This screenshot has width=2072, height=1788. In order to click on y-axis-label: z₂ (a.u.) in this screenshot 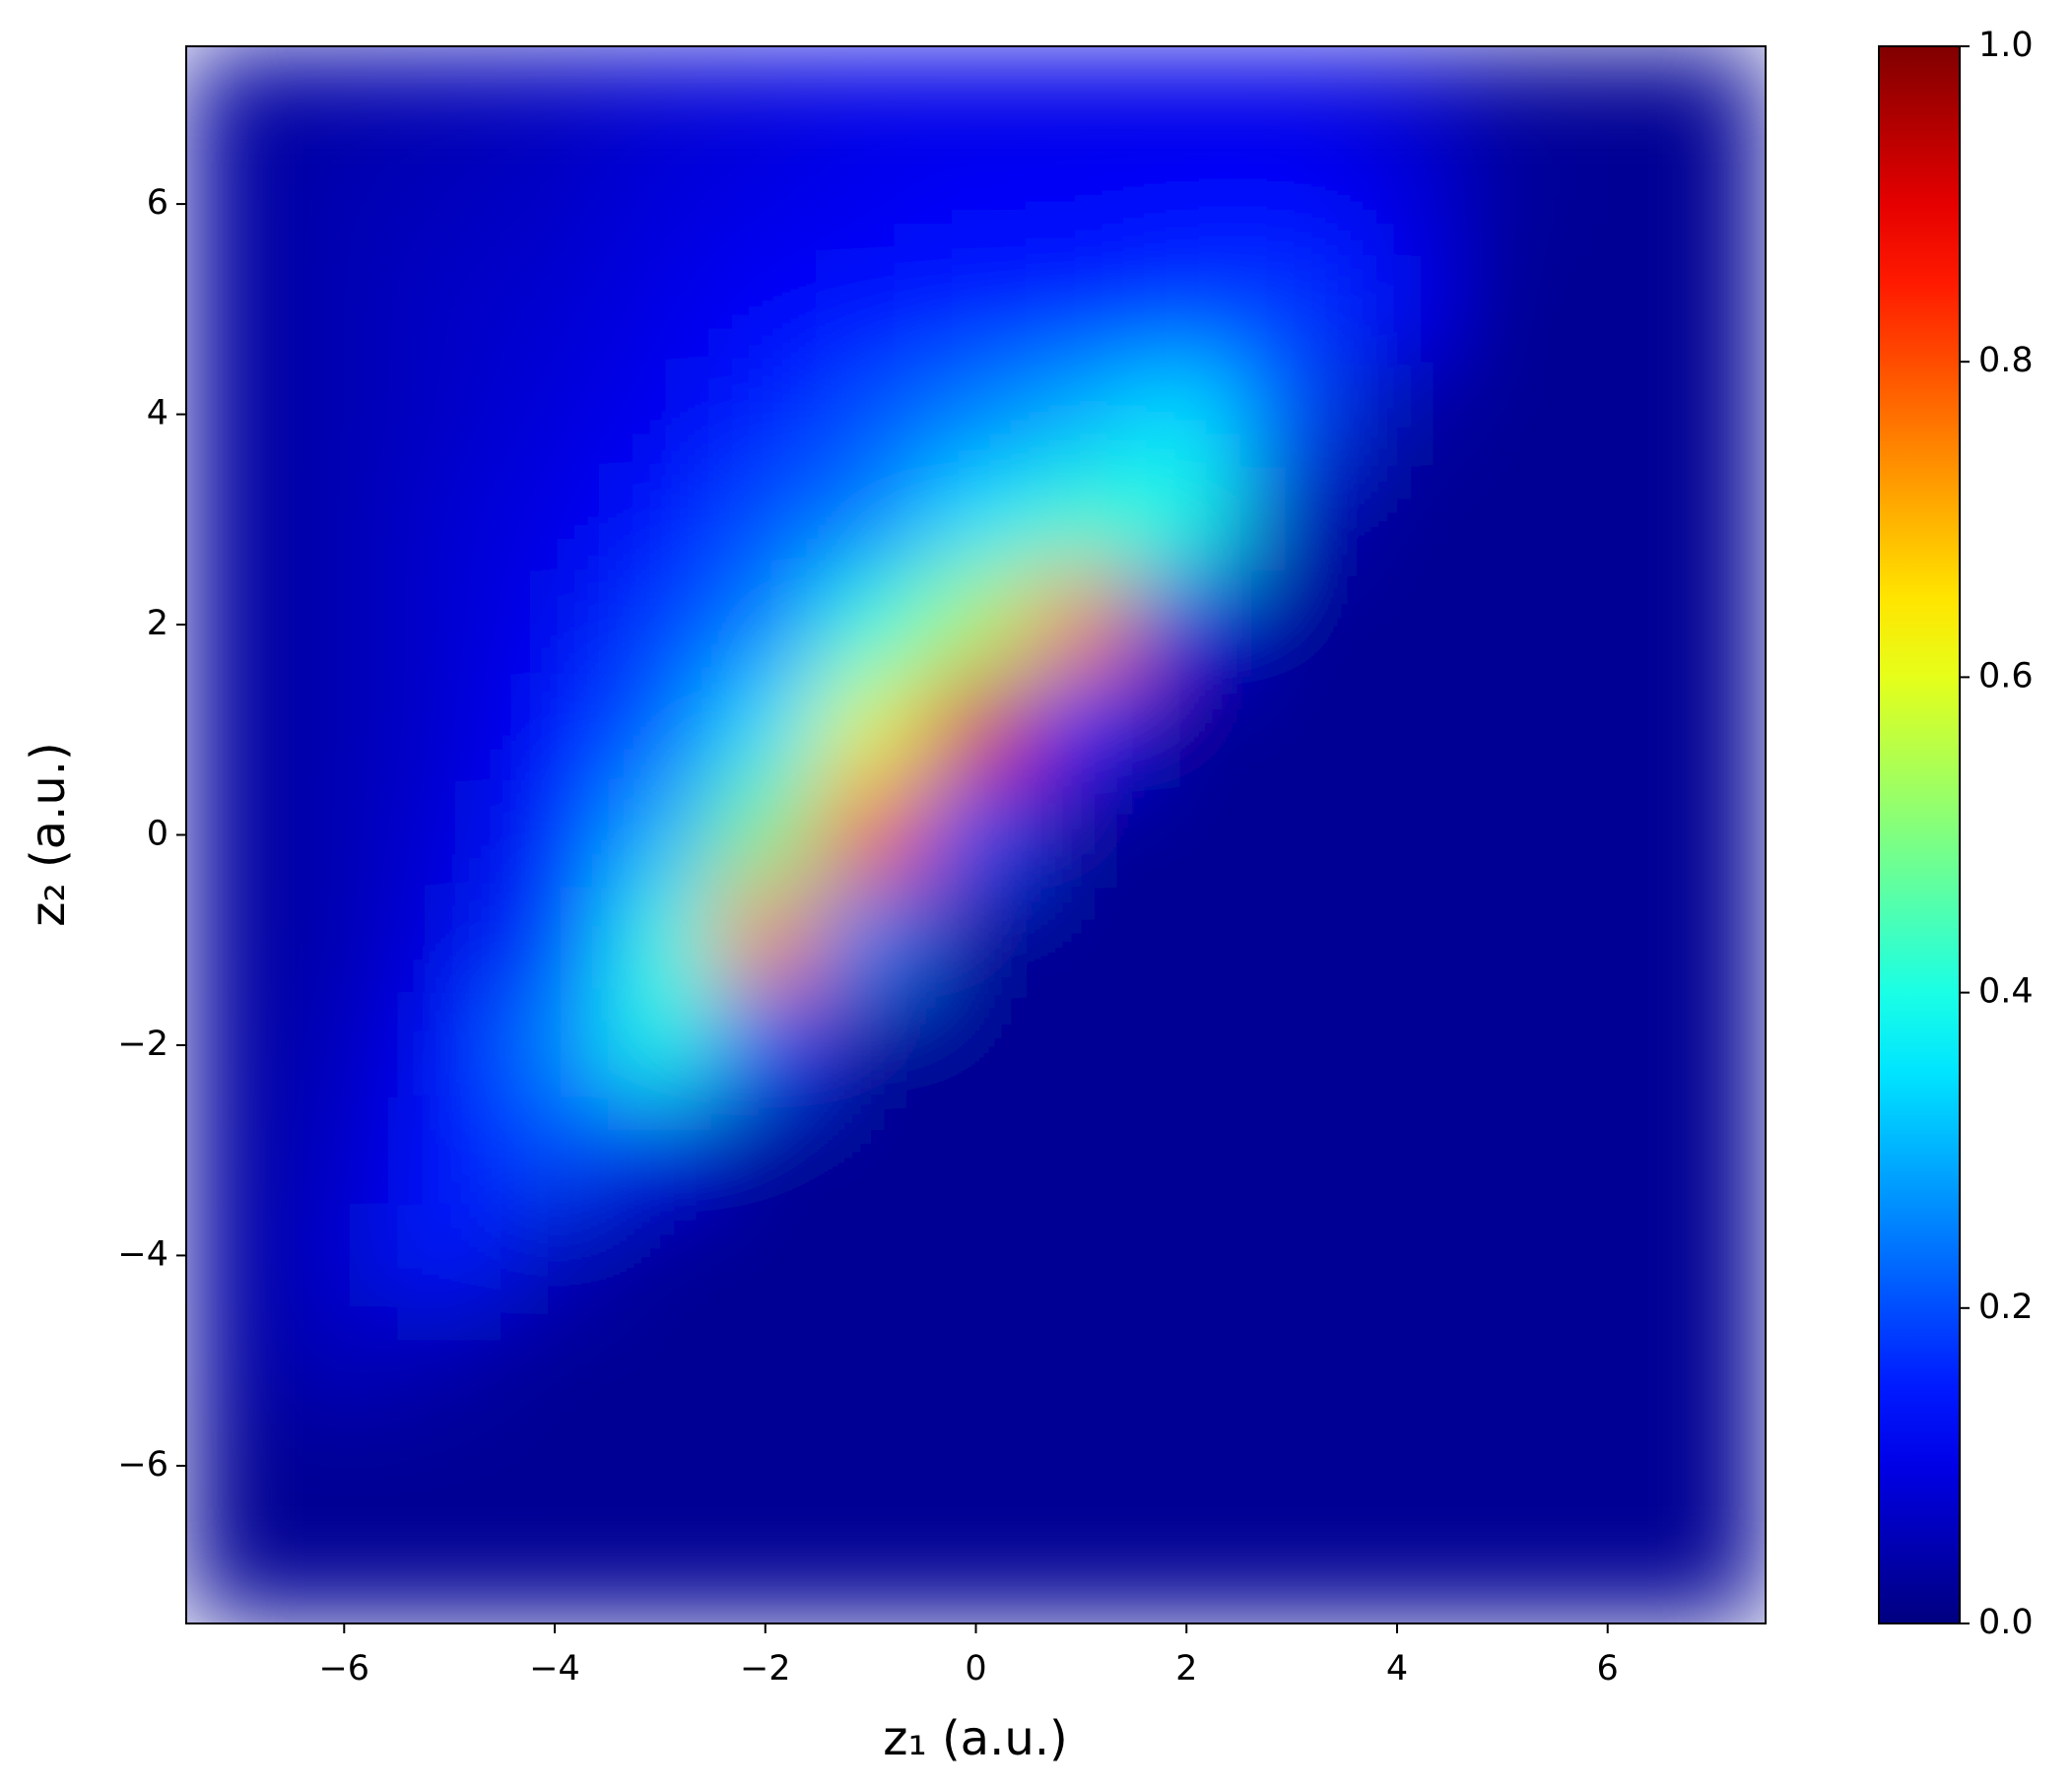, I will do `click(49, 834)`.